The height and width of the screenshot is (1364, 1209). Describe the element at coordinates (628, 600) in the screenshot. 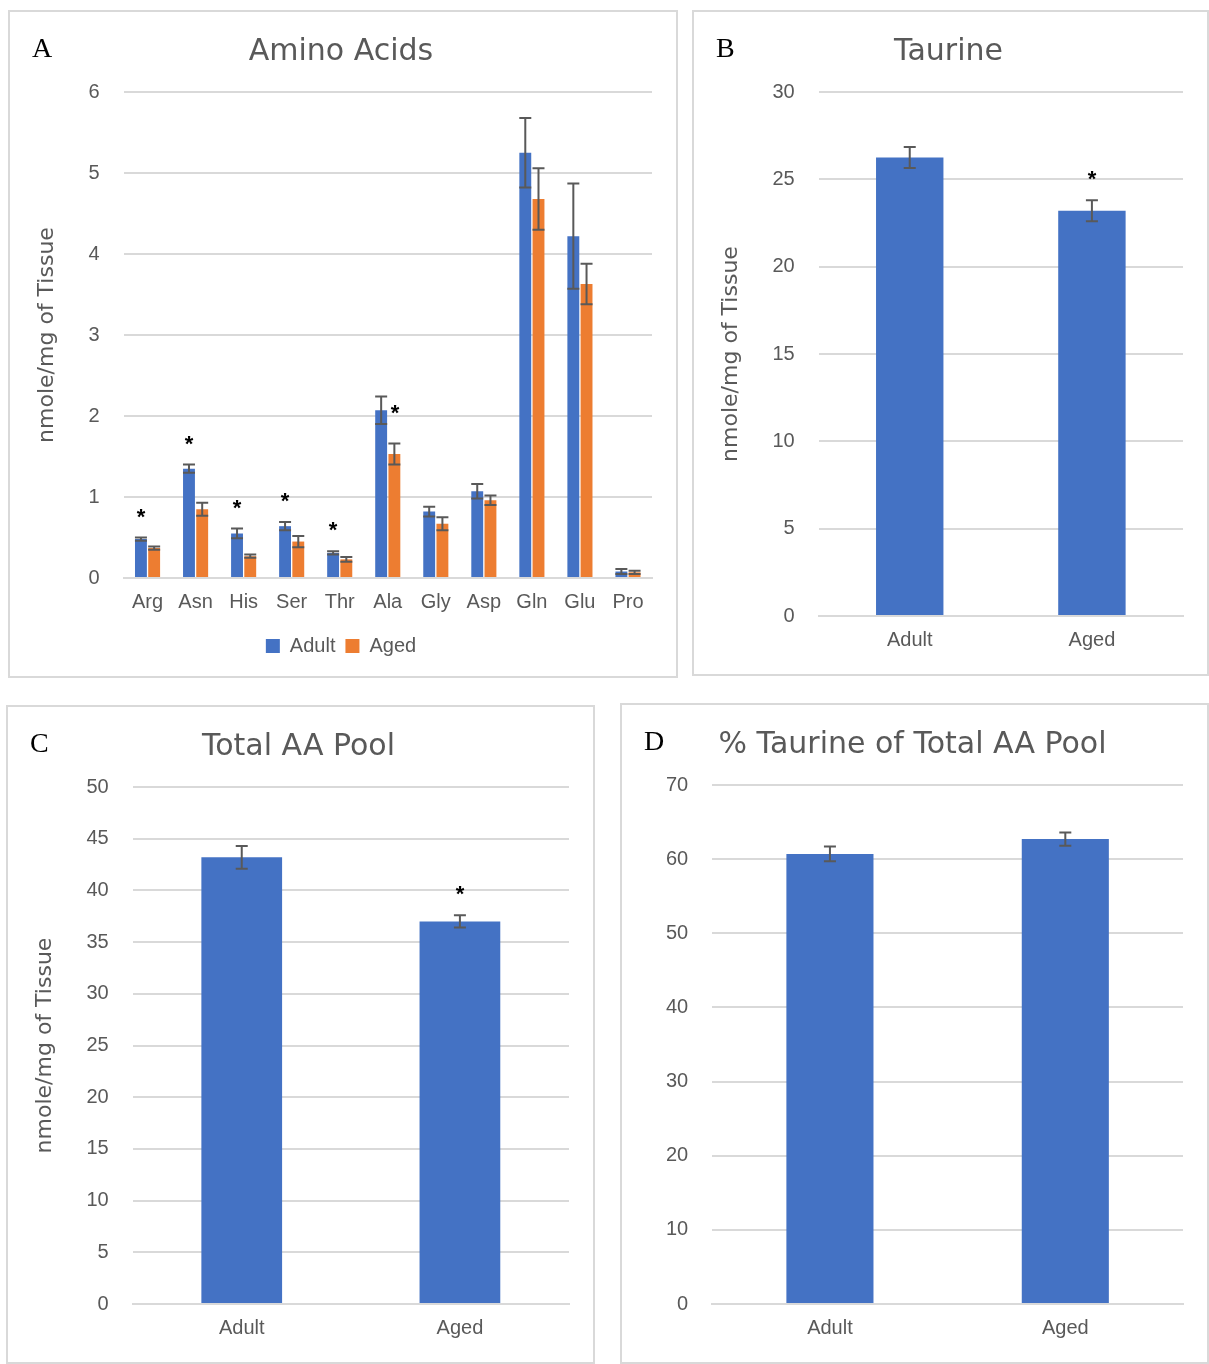

I see `x-tick-label: Pro` at that location.